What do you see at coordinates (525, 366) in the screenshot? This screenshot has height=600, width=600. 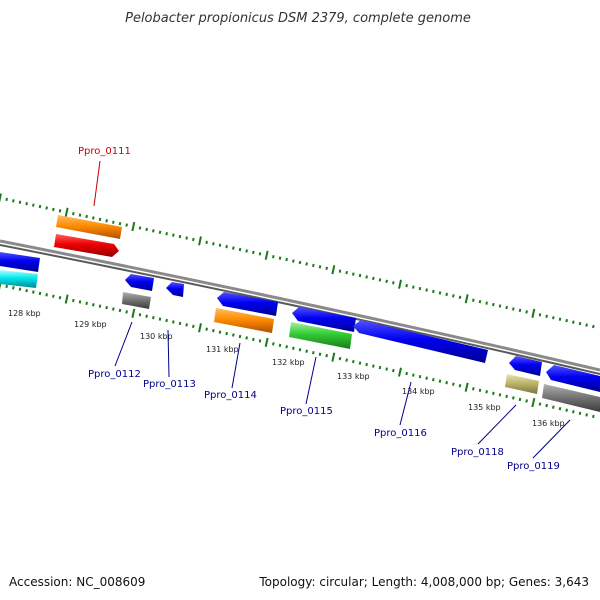 I see `gene-ppro-0118-gene` at bounding box center [525, 366].